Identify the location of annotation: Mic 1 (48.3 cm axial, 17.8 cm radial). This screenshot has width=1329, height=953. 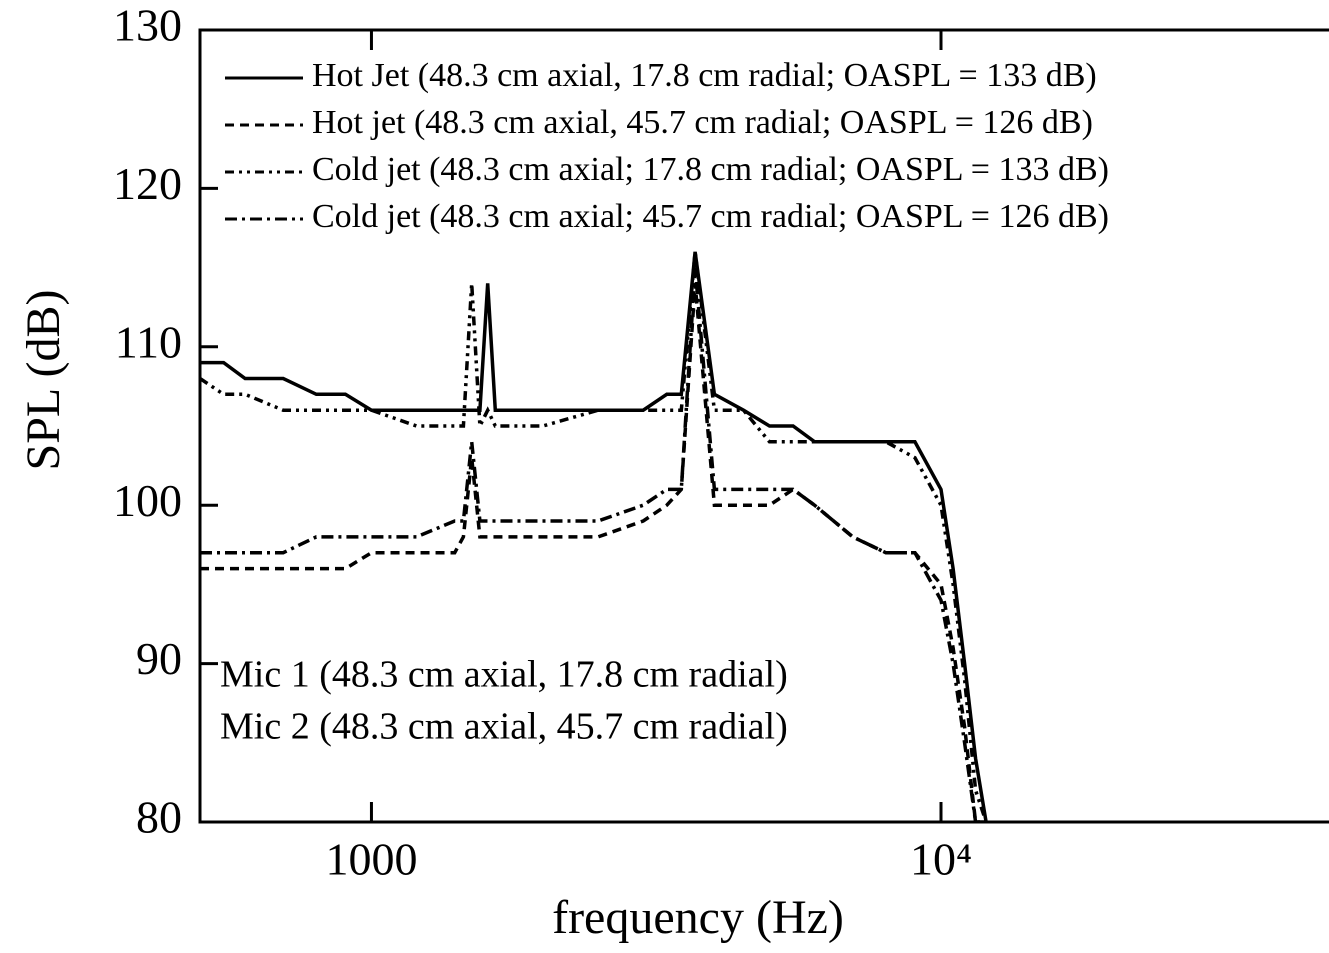
(504, 675).